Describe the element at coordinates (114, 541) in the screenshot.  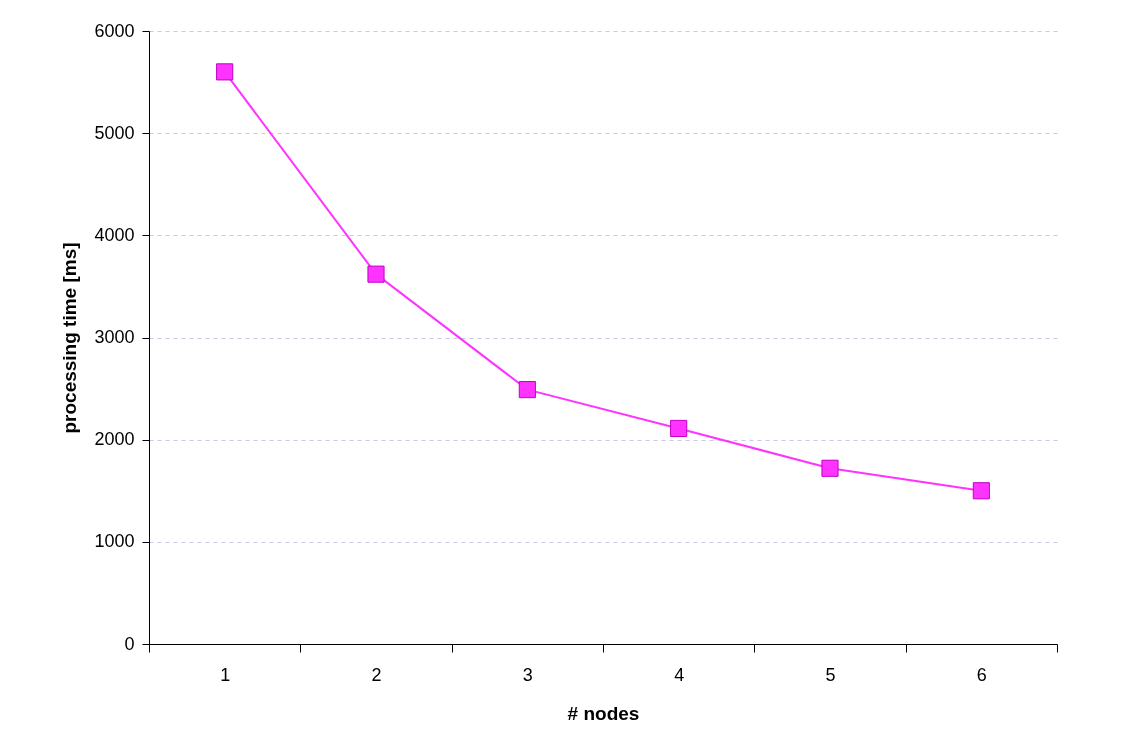
I see `y-tick-label: 1000` at that location.